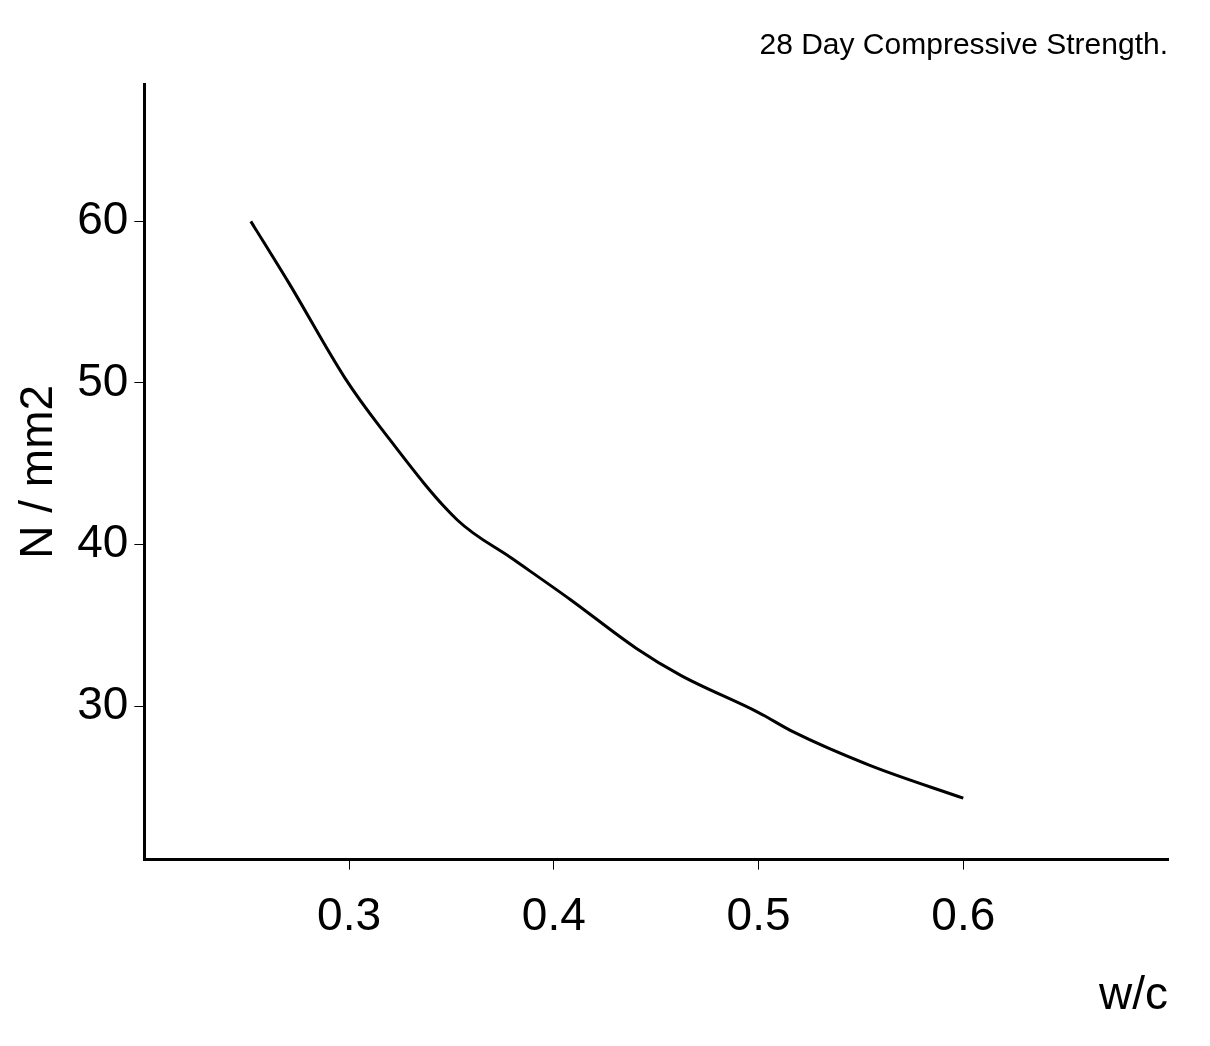 This screenshot has width=1210, height=1046. I want to click on x-tick-label: 0.5, so click(758, 913).